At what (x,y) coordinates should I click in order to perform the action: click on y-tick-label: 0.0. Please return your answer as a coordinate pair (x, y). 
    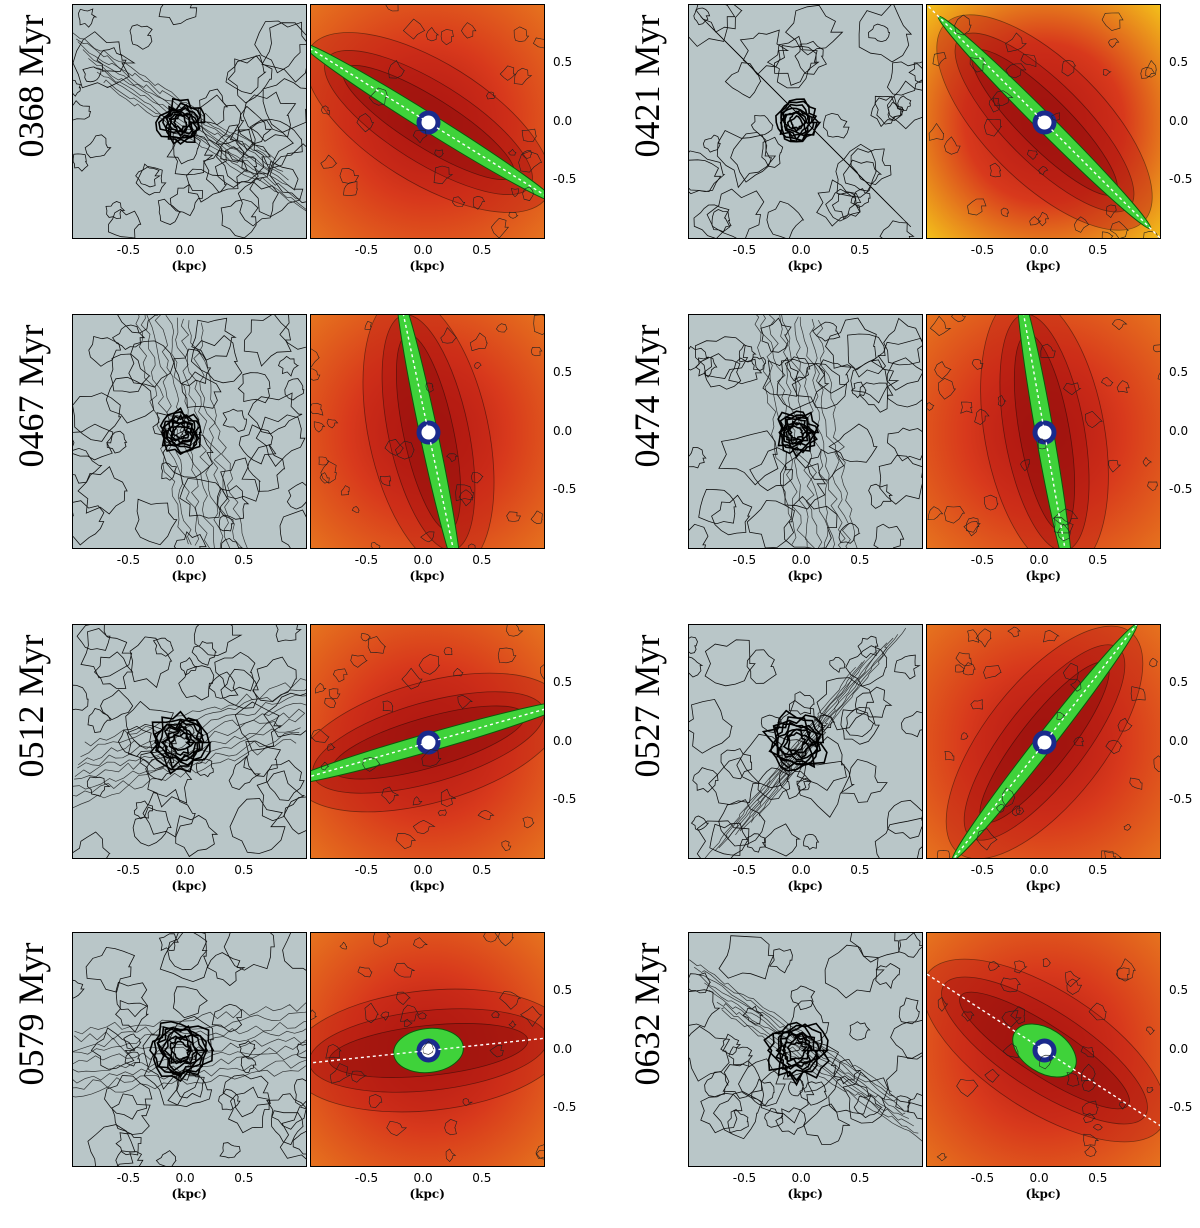
    Looking at the image, I should click on (1179, 120).